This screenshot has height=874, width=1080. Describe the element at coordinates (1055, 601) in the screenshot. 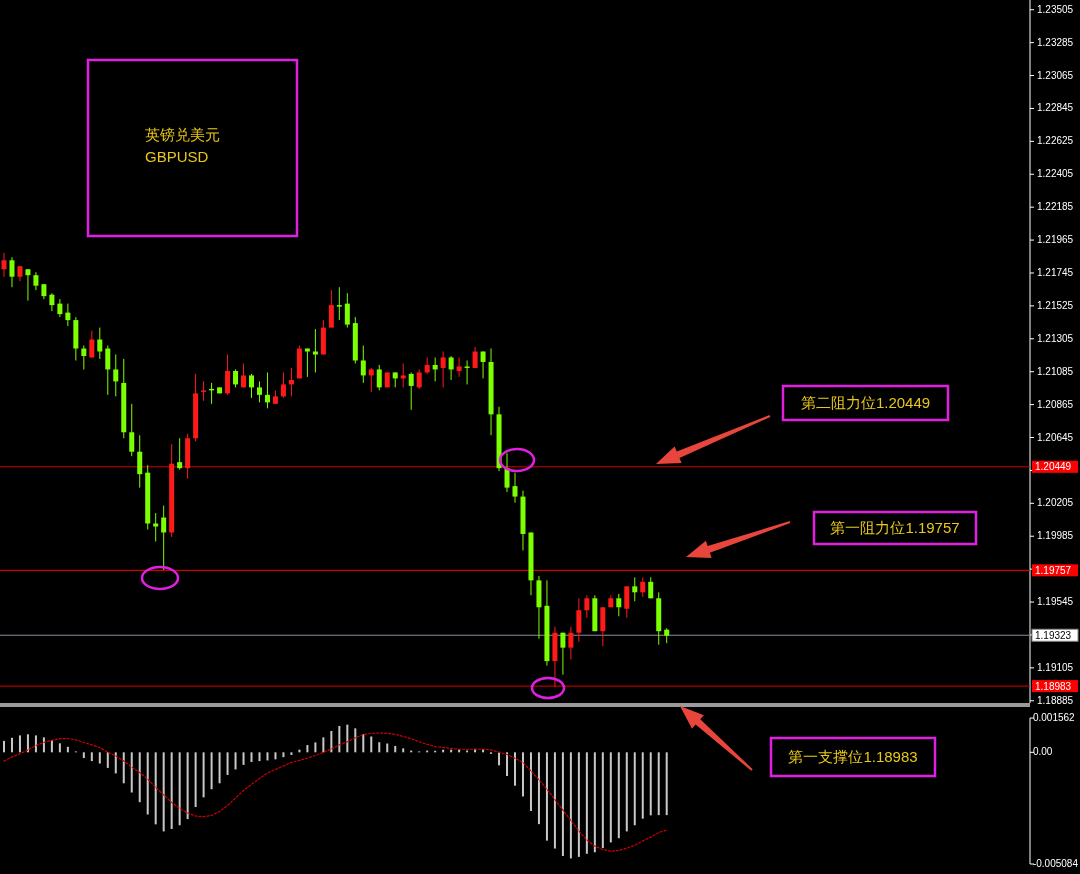

I see `y-tick-label: 1.19545` at that location.